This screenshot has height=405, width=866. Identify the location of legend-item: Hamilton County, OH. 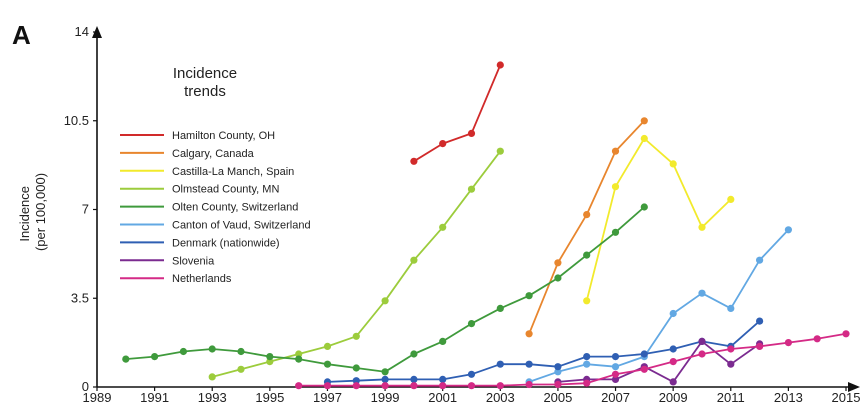
(197, 136).